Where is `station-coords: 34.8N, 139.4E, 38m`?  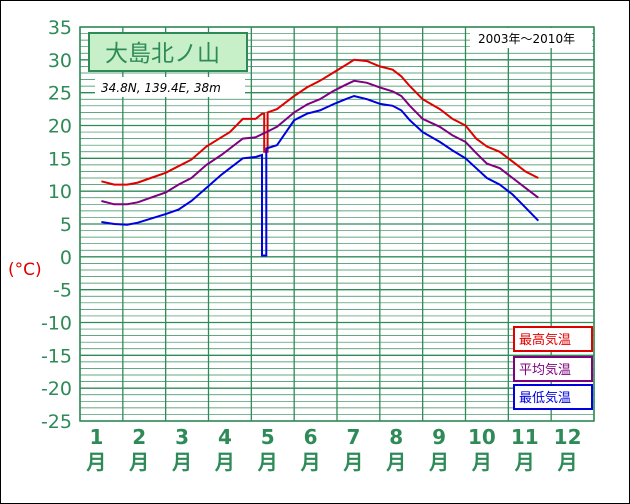
station-coords: 34.8N, 139.4E, 38m is located at coordinates (161, 88).